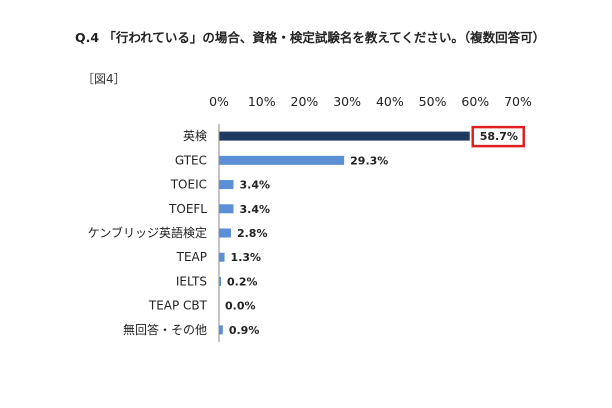  I want to click on x-tick-label: 50%, so click(433, 101).